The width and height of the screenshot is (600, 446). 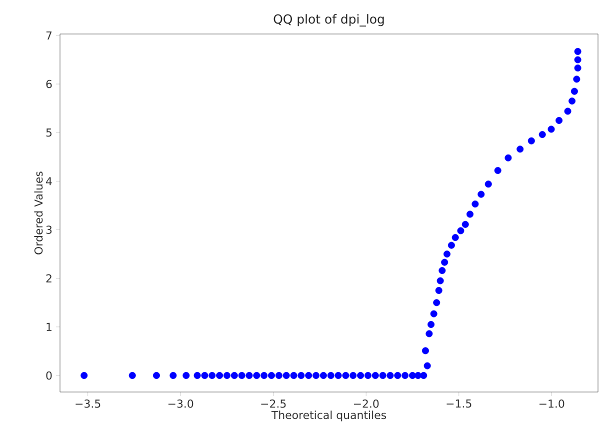 What do you see at coordinates (366, 404) in the screenshot?
I see `x-tick-label: −2.0` at bounding box center [366, 404].